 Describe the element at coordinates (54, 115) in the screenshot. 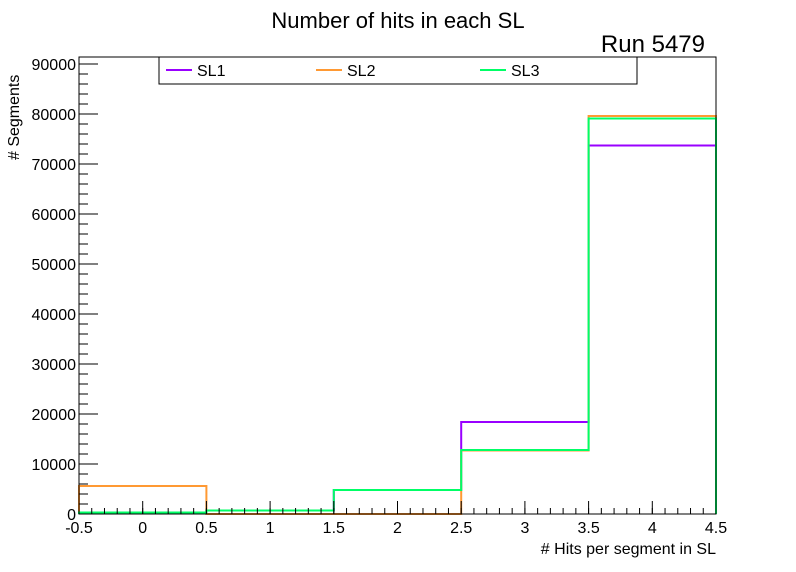

I see `y-tick-label: 80000` at that location.